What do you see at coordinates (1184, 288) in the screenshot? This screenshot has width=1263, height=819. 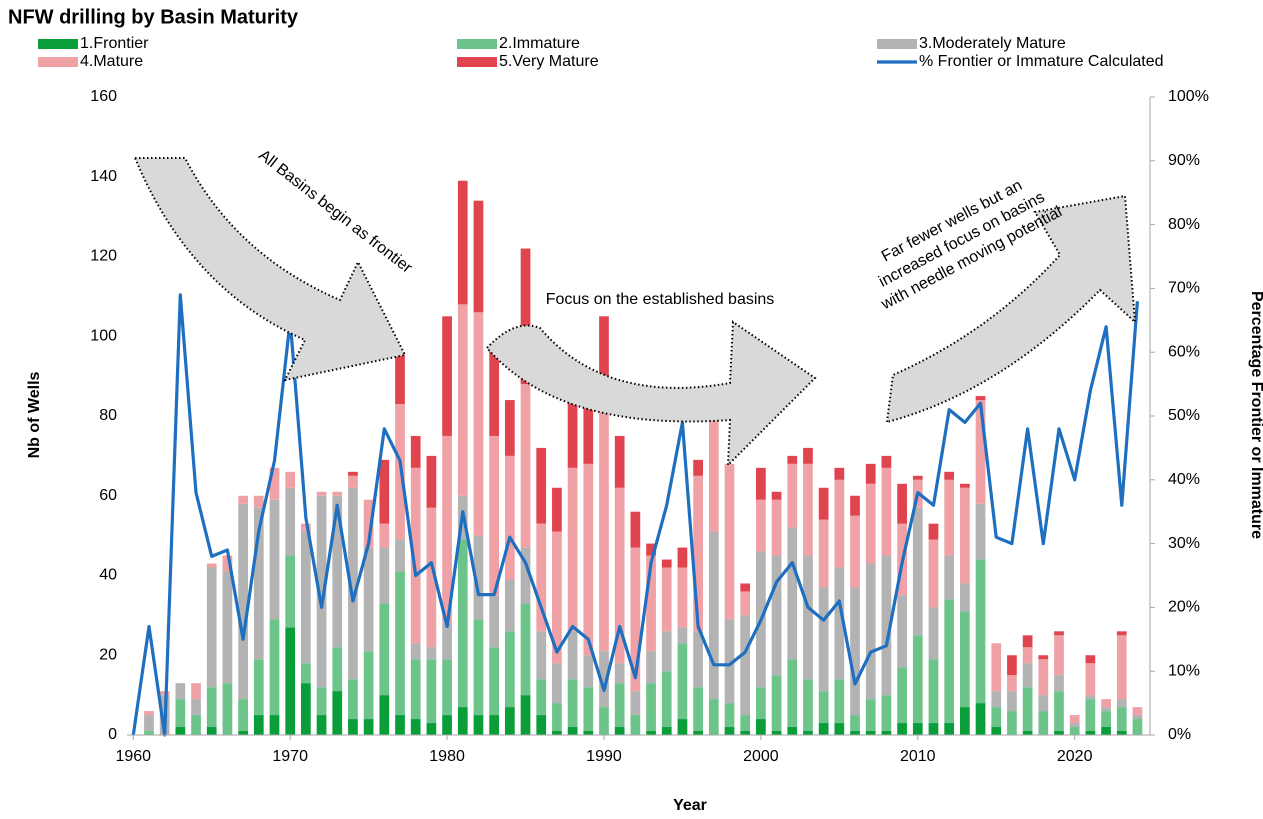 I see `y2-tick-label: 70%` at bounding box center [1184, 288].